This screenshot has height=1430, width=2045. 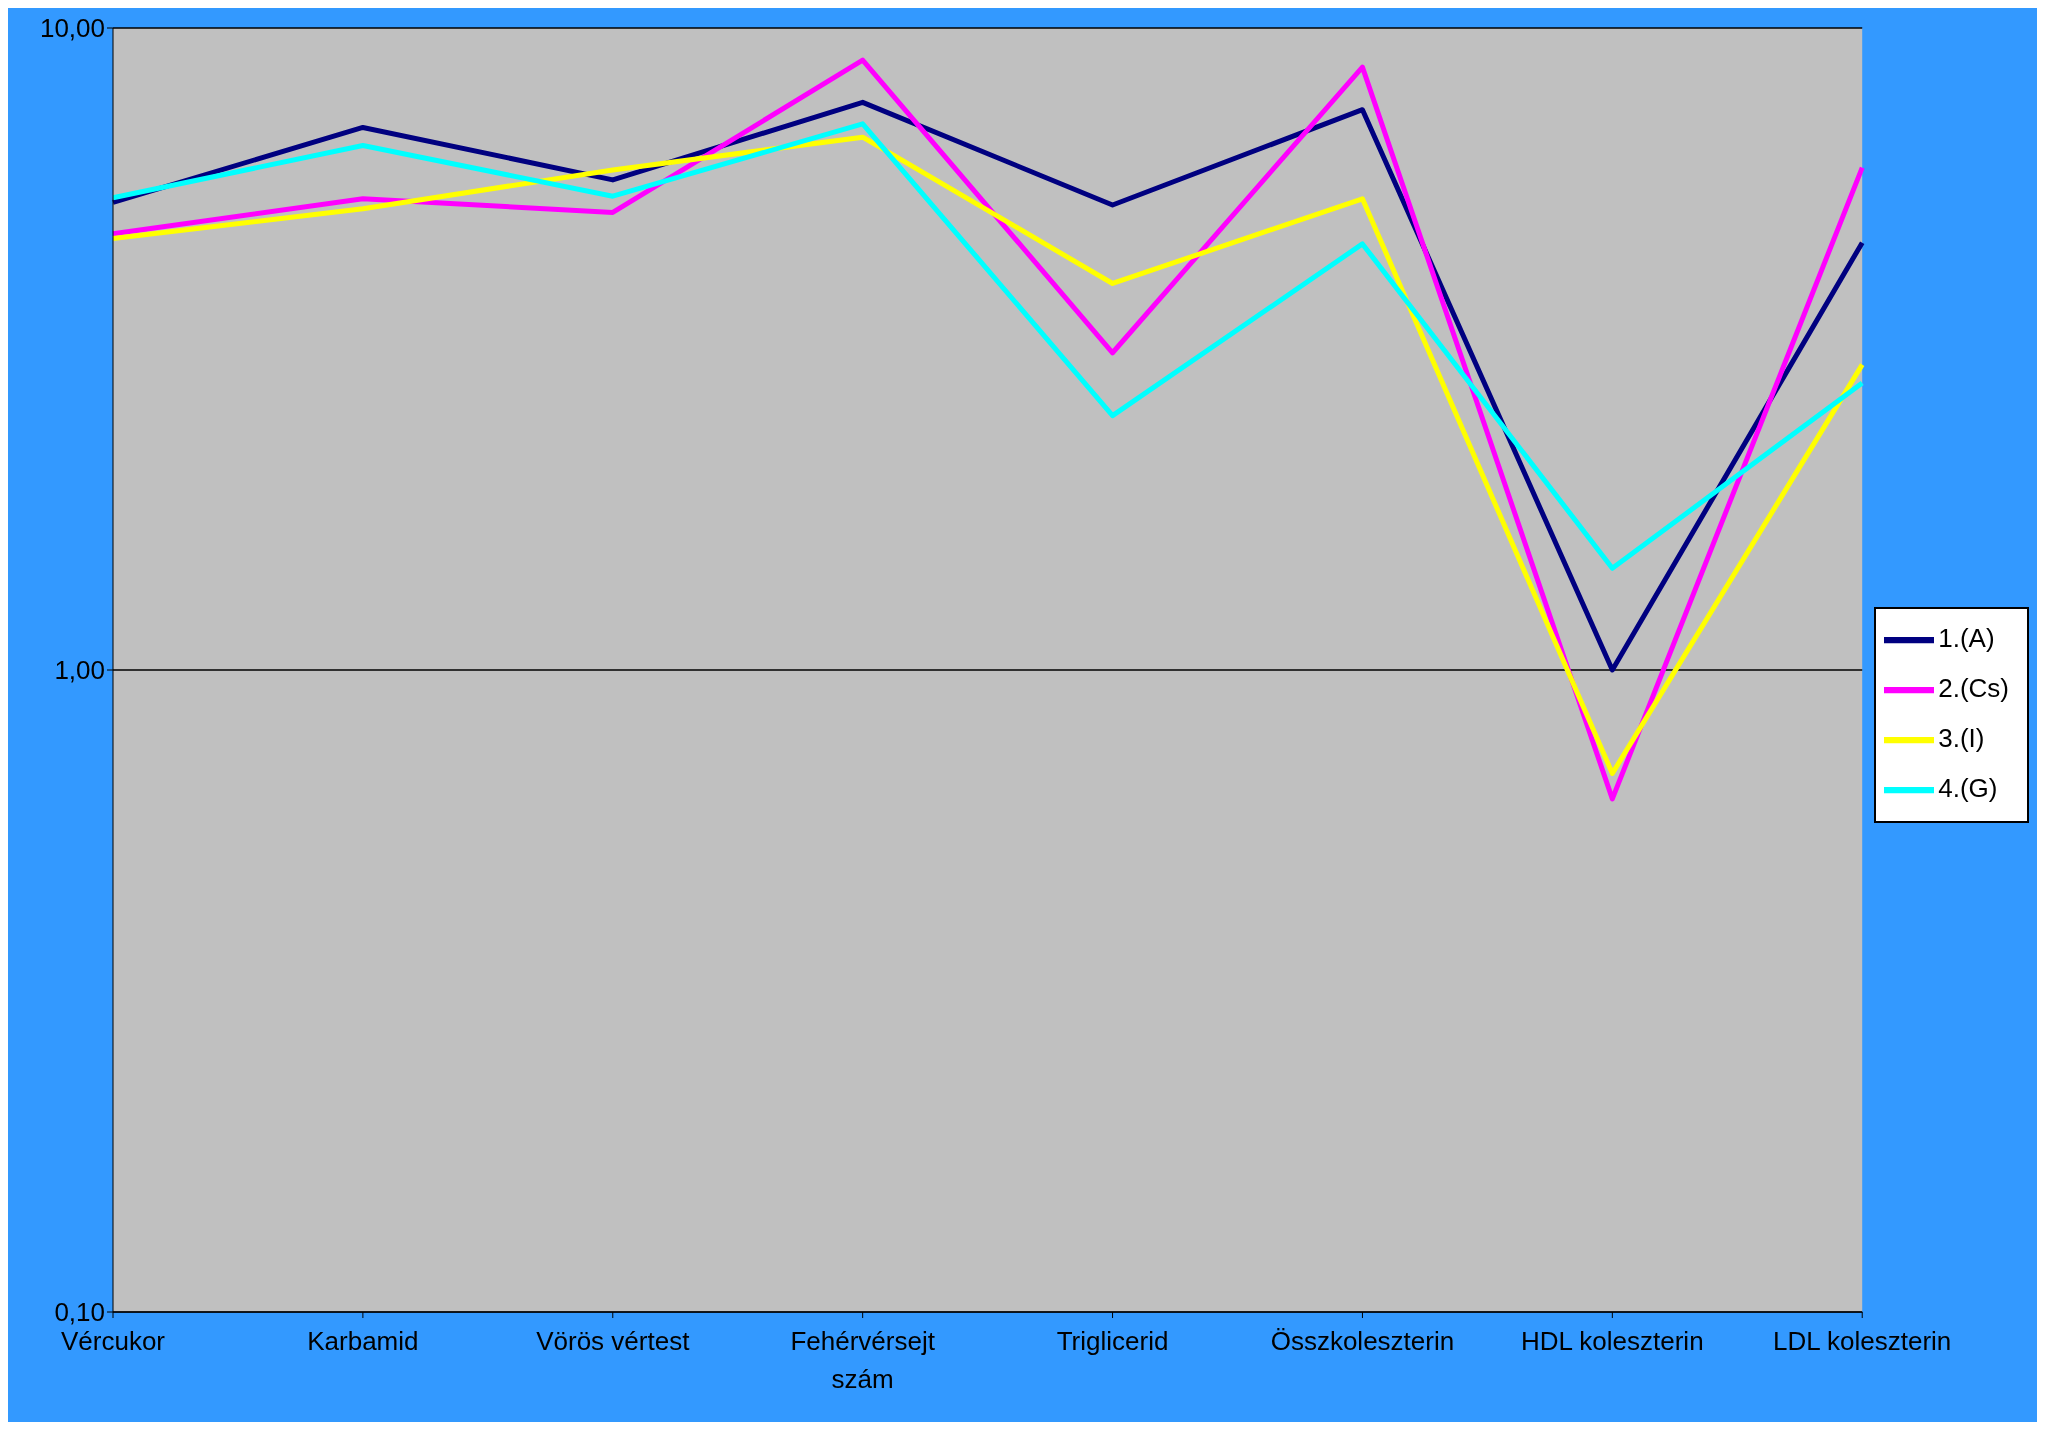 What do you see at coordinates (1112, 1341) in the screenshot?
I see `x-tick-label: Triglicerid` at bounding box center [1112, 1341].